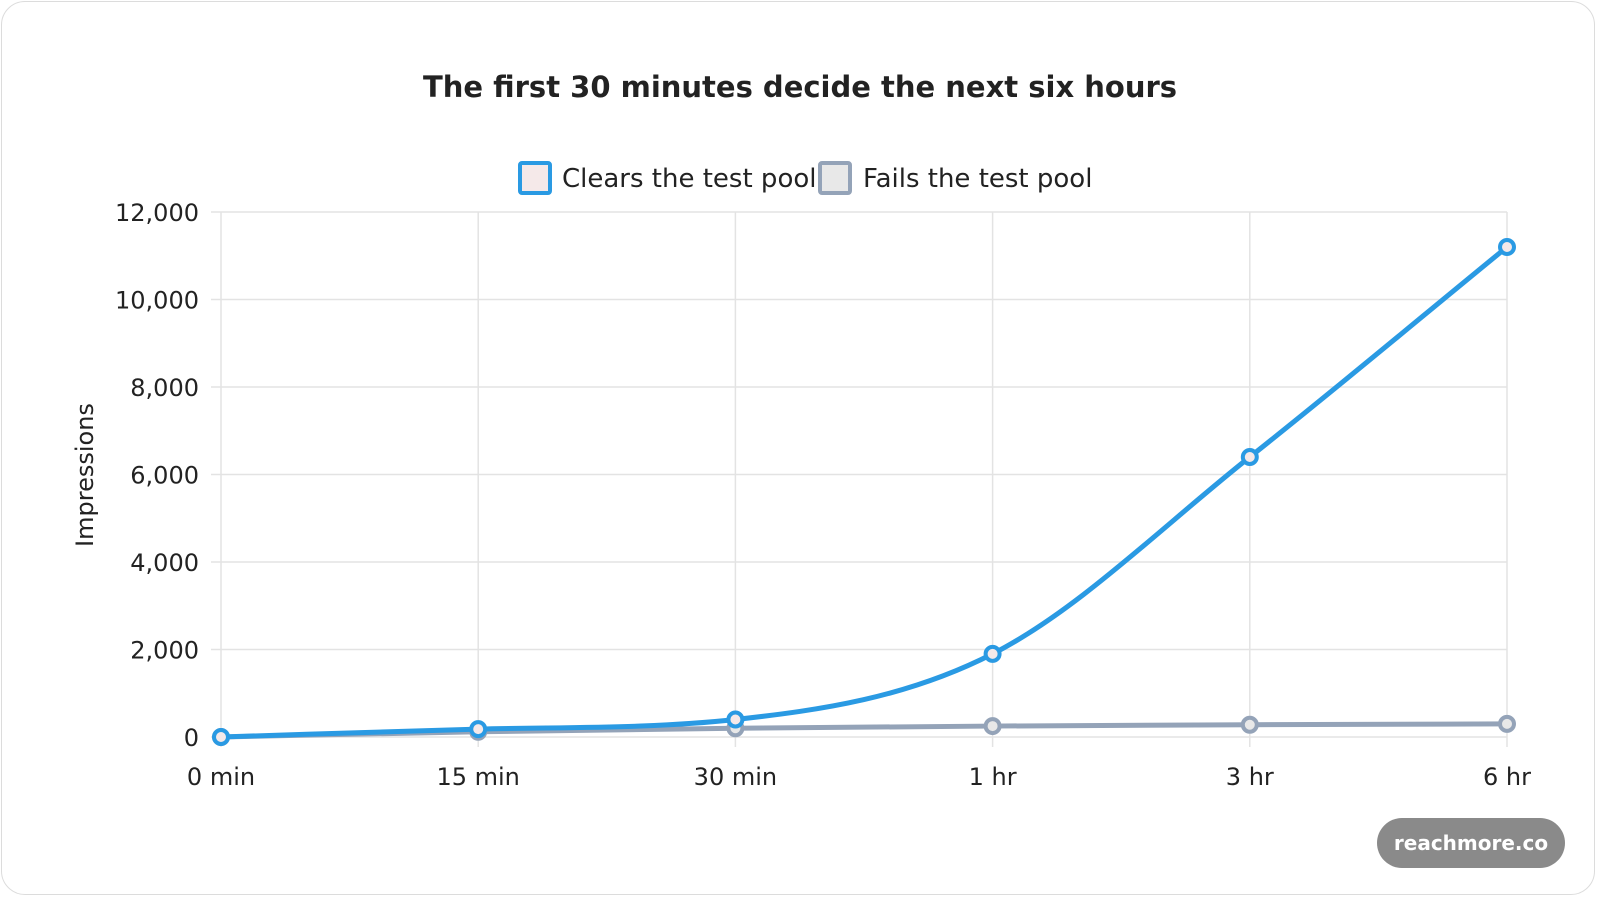  I want to click on legend-label-fails: Fails the test pool, so click(977, 179).